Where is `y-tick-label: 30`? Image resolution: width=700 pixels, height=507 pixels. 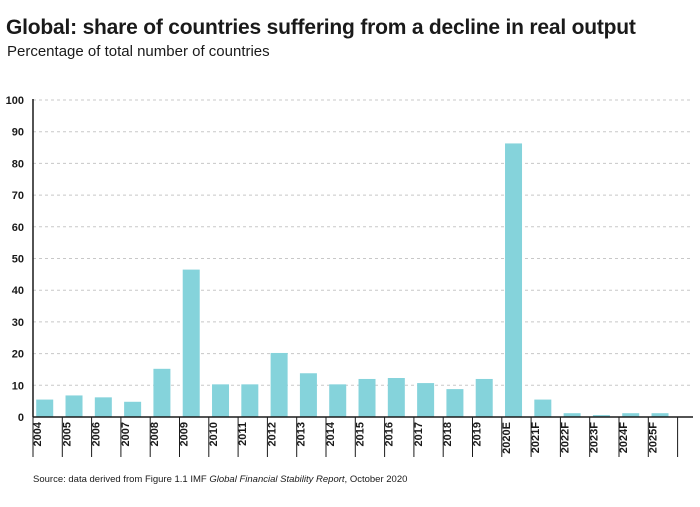 y-tick-label: 30 is located at coordinates (18, 323).